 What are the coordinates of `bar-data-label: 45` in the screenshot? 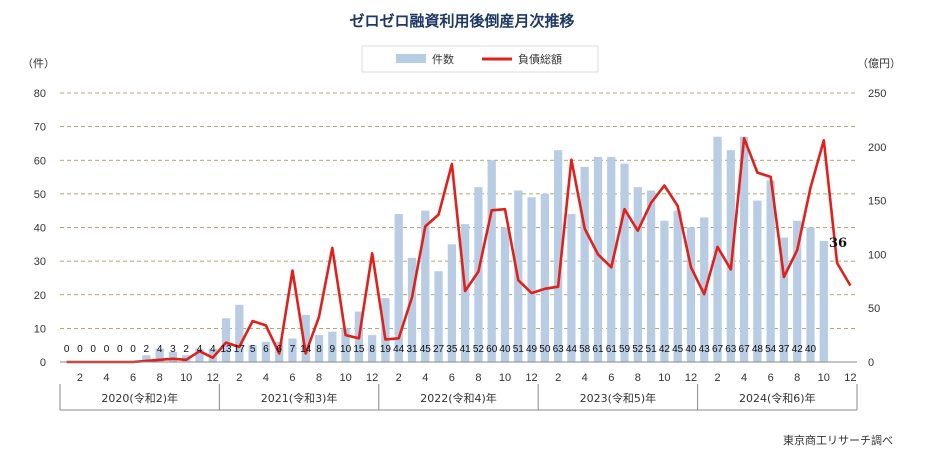 It's located at (426, 349).